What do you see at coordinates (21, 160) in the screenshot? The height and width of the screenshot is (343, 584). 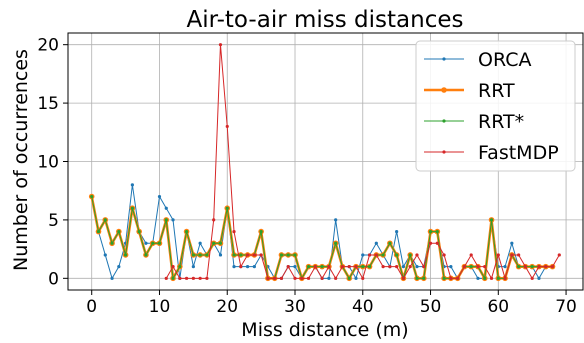 I see `y-axis-label: Number of occurrences` at bounding box center [21, 160].